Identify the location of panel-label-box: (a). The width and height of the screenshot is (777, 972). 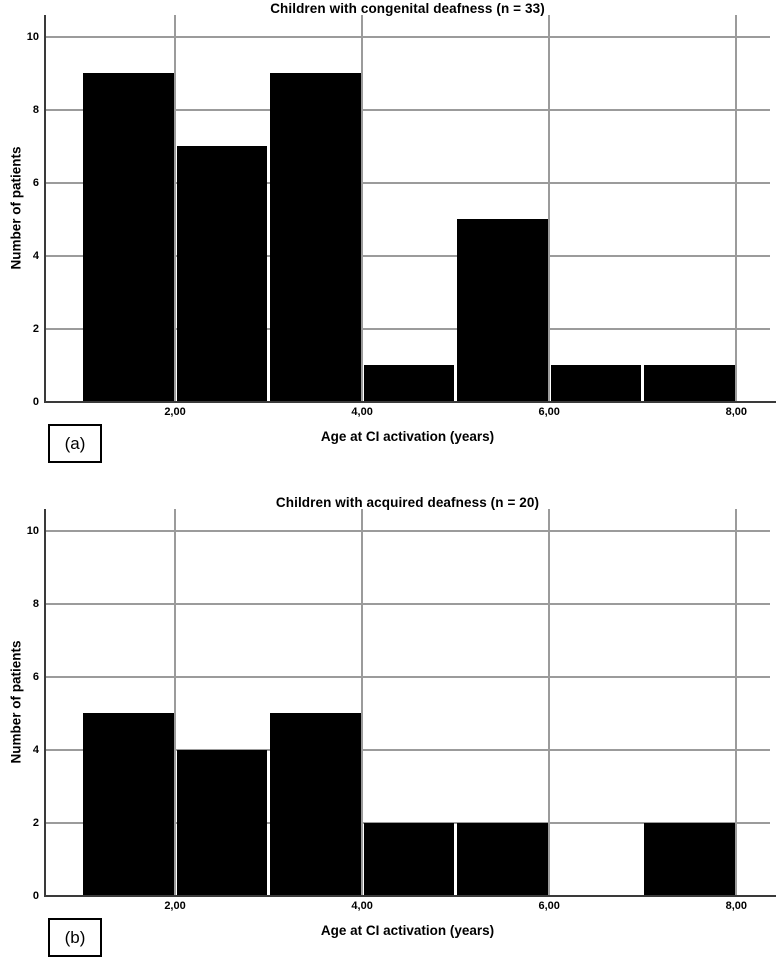
(75, 443).